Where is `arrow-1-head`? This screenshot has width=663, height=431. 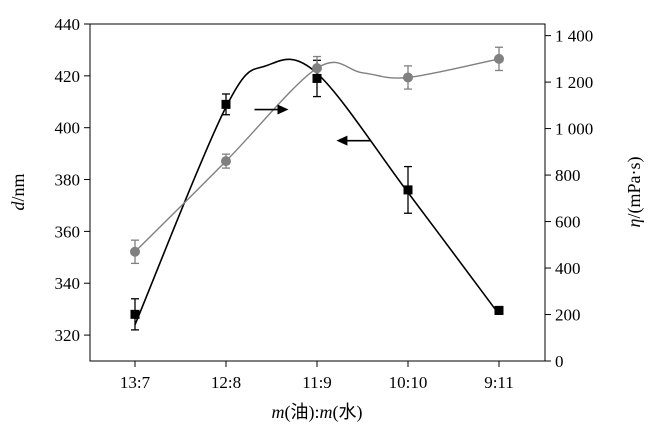 arrow-1-head is located at coordinates (283, 109).